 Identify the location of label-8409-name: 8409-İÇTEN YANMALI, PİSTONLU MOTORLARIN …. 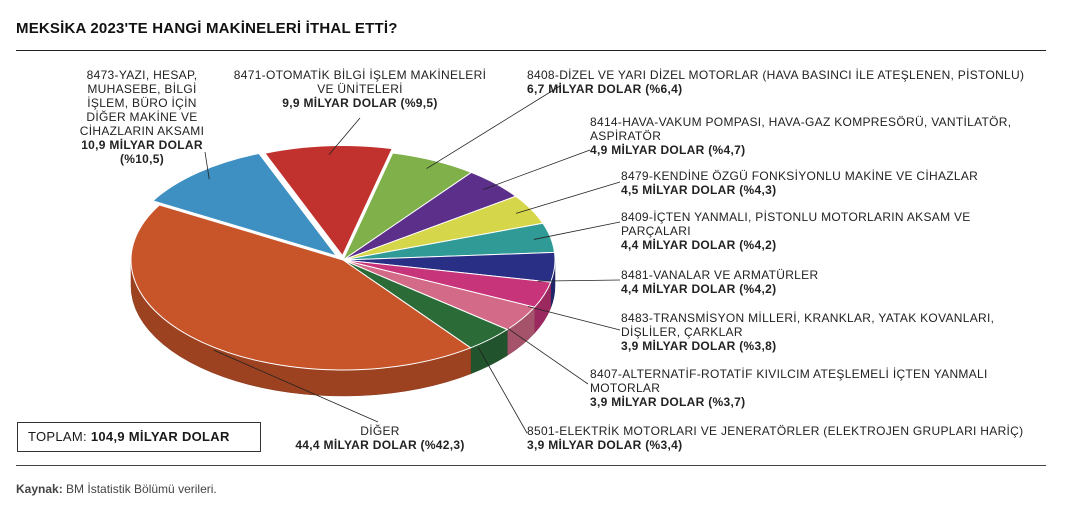
(796, 224).